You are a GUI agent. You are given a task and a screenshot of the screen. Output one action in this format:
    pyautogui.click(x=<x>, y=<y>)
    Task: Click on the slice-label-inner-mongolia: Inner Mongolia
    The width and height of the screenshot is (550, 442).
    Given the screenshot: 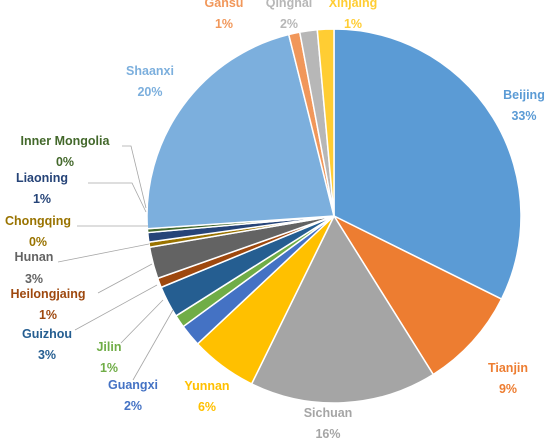 What is the action you would take?
    pyautogui.click(x=66, y=141)
    